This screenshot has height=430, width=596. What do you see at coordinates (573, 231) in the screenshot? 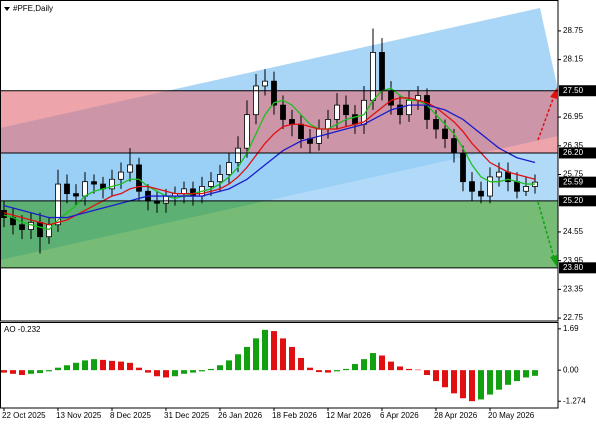
I see `y-tick-label: 24.55` at bounding box center [573, 231].